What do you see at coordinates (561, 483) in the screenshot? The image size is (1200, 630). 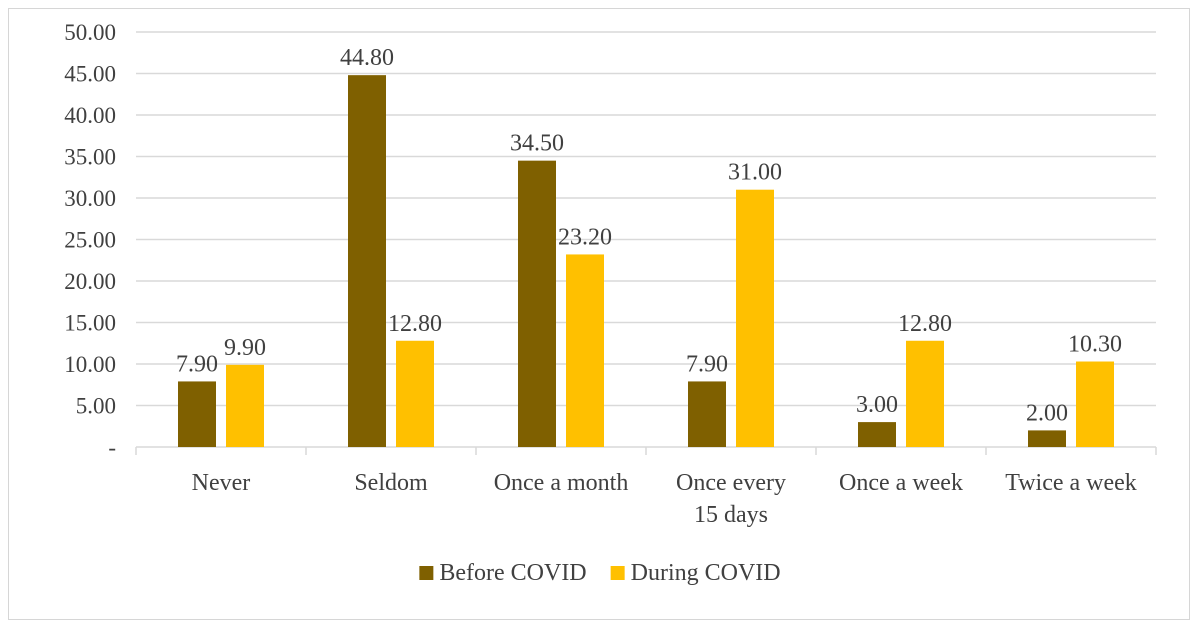 I see `x-category-label: Once a month` at bounding box center [561, 483].